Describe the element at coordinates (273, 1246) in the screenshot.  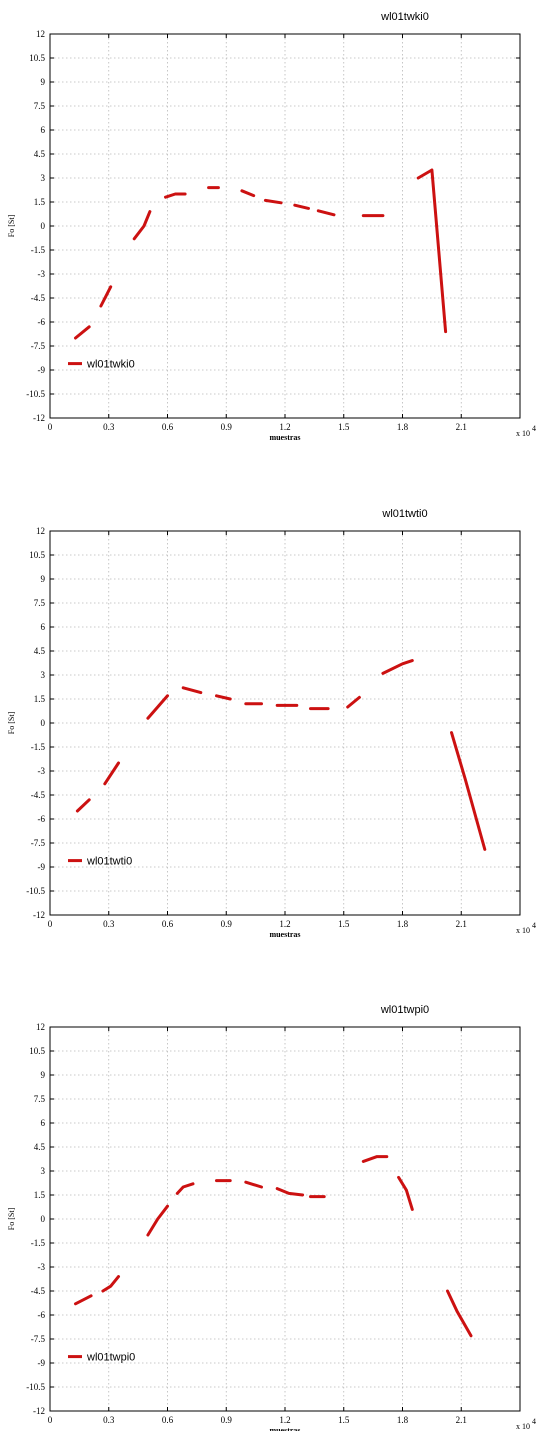
I see `series-wl01twpi0` at that location.